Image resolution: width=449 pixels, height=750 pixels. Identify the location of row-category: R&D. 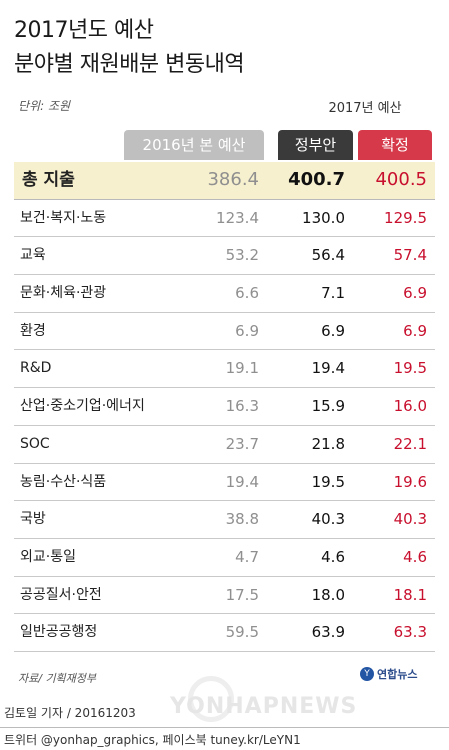
(36, 368).